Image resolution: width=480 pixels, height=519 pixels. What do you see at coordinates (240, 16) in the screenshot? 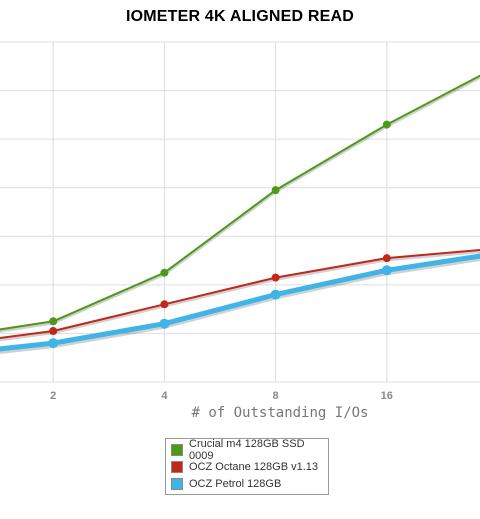
I see `chart-title: IOMETER 4K ALIGNED READ` at bounding box center [240, 16].